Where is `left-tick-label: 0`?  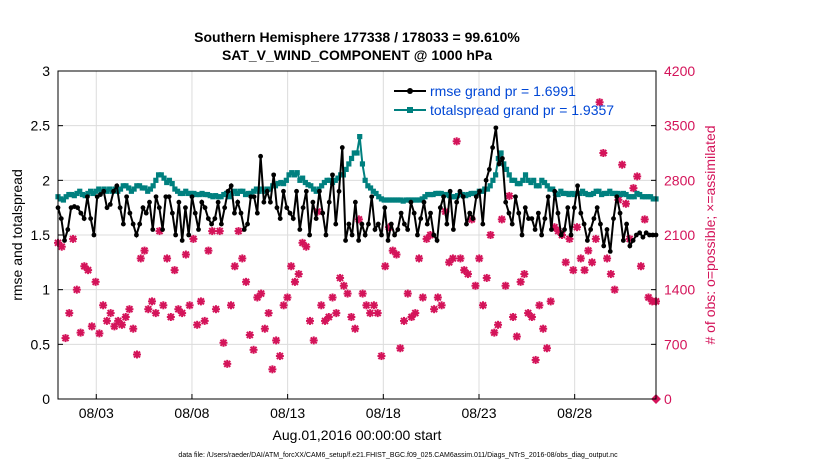
left-tick-label: 0 is located at coordinates (46, 399).